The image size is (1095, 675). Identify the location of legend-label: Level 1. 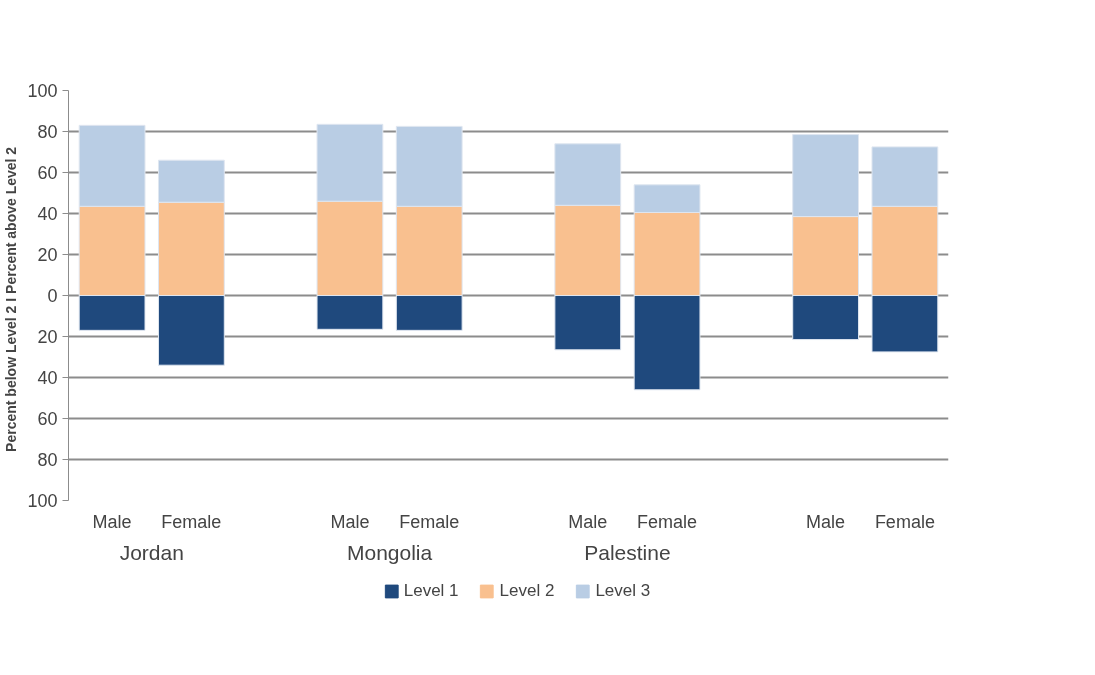
(431, 591).